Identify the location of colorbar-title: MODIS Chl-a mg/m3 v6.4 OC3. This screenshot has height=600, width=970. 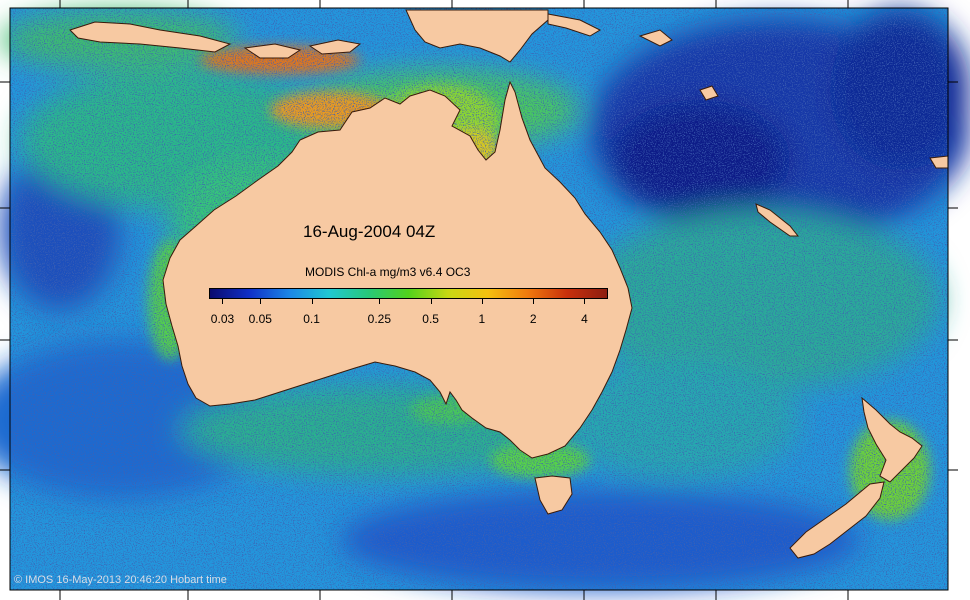
(388, 272).